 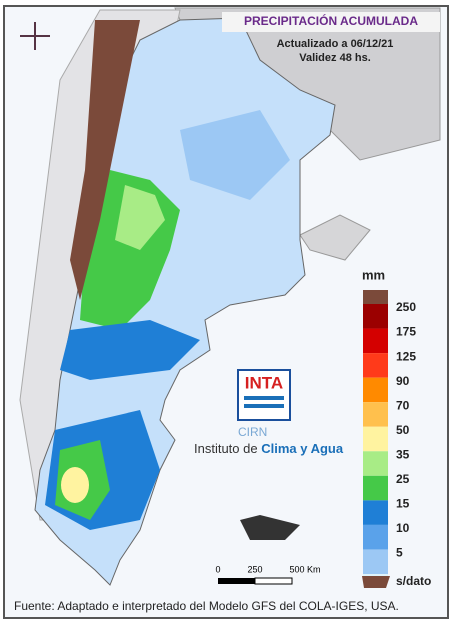 I want to click on blue-area, so click(x=130, y=350).